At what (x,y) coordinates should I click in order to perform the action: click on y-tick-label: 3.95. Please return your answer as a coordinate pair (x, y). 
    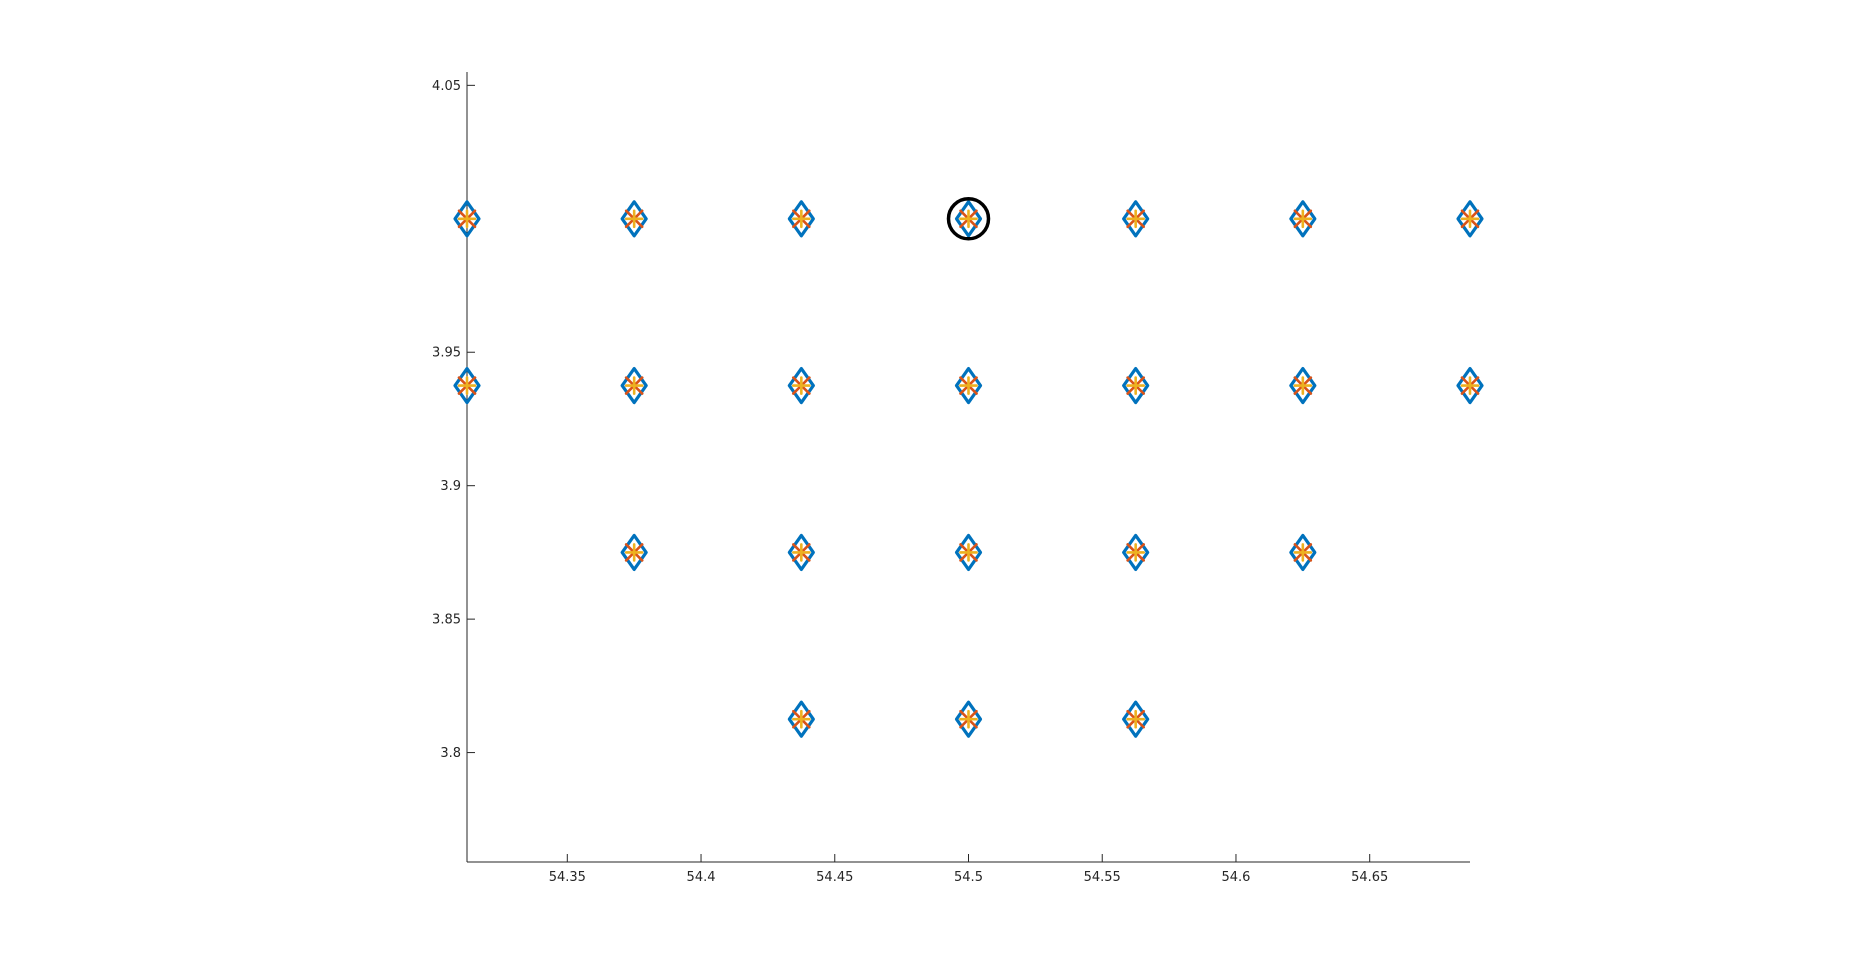
    Looking at the image, I should click on (446, 353).